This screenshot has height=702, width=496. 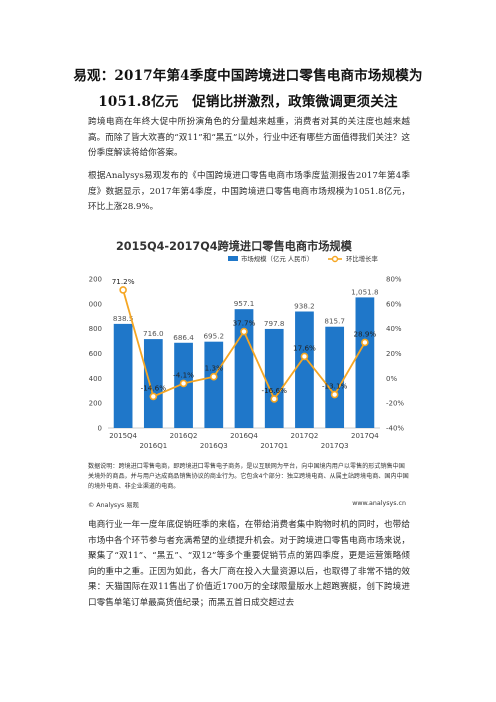 I want to click on bar-value-label: 797.8, so click(x=274, y=323).